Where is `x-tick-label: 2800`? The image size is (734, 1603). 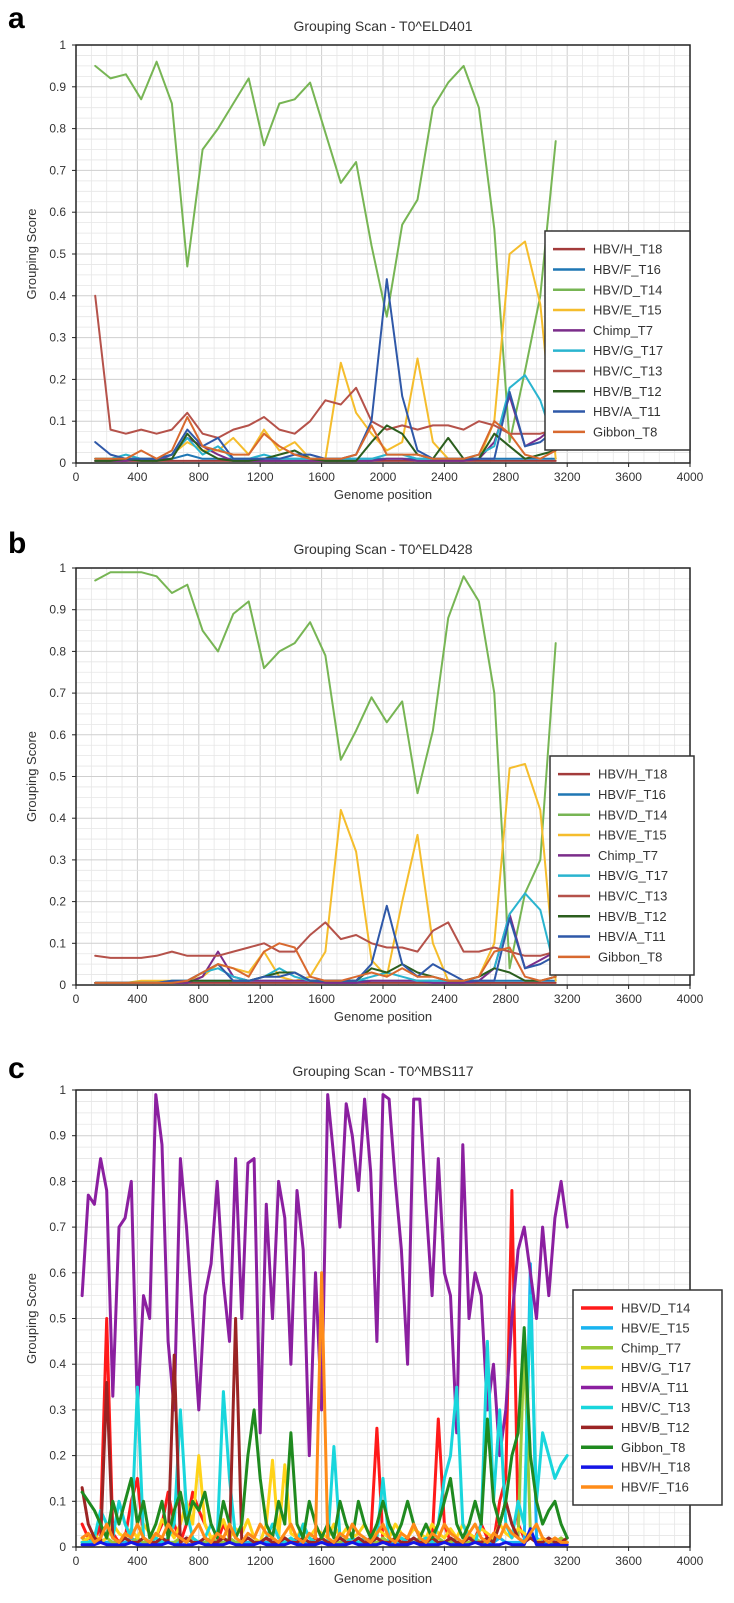
x-tick-label: 2800 is located at coordinates (505, 477).